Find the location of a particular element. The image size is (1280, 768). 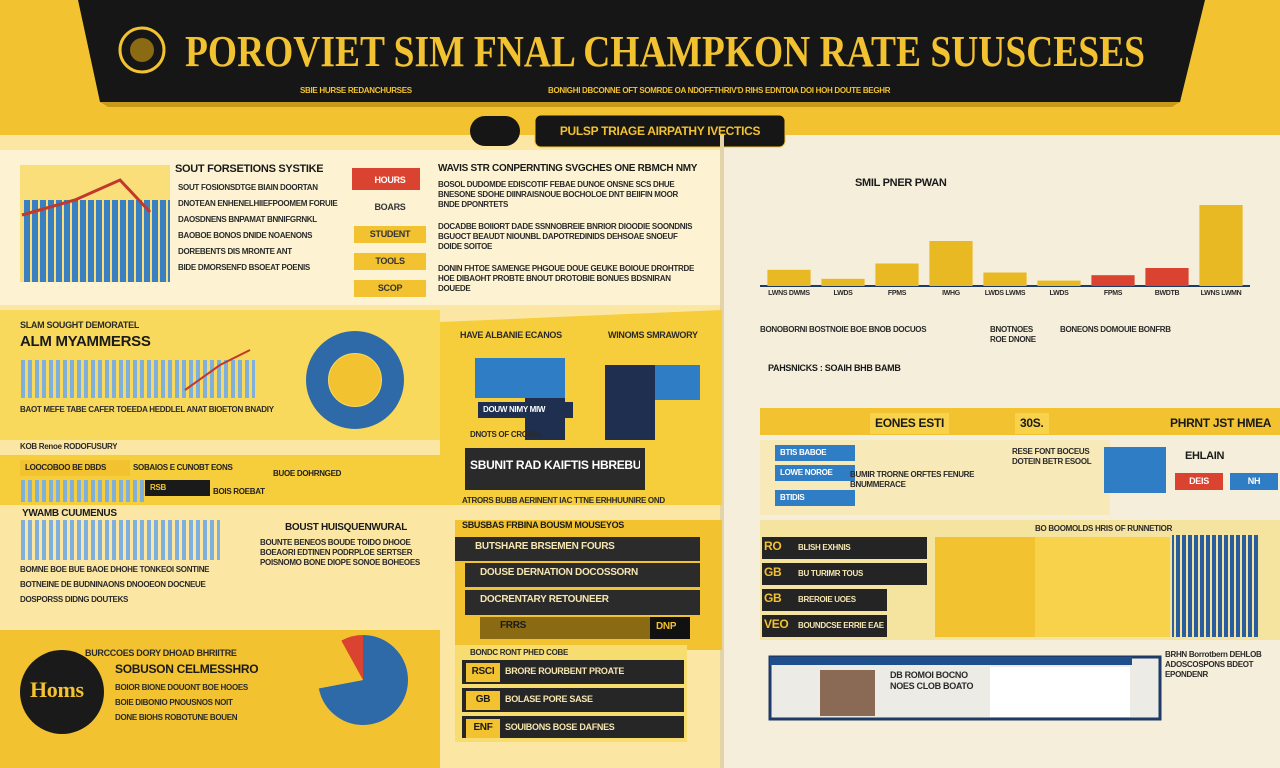

band-item: EONES ESTI is located at coordinates (910, 423).